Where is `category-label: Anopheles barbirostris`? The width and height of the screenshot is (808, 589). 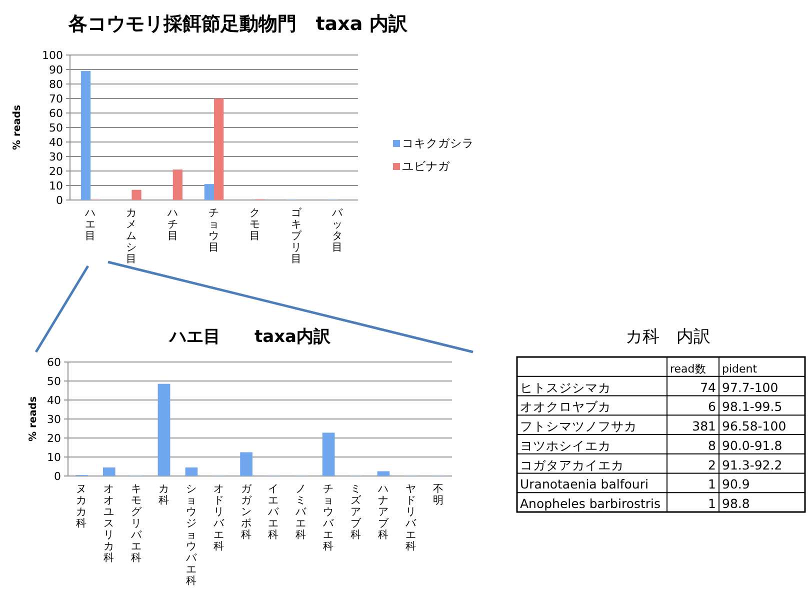 category-label: Anopheles barbirostris is located at coordinates (590, 503).